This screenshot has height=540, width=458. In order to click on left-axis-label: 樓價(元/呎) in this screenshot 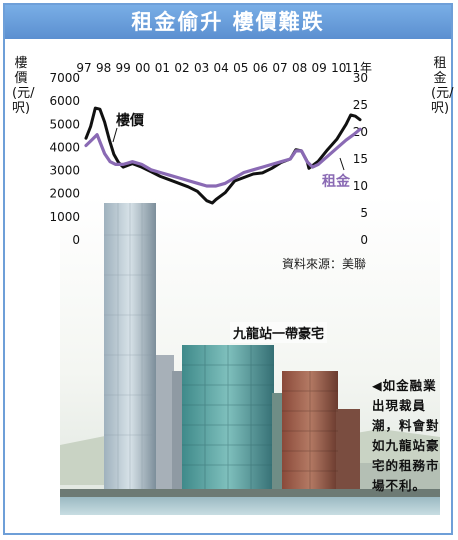, I will do `click(23, 86)`.